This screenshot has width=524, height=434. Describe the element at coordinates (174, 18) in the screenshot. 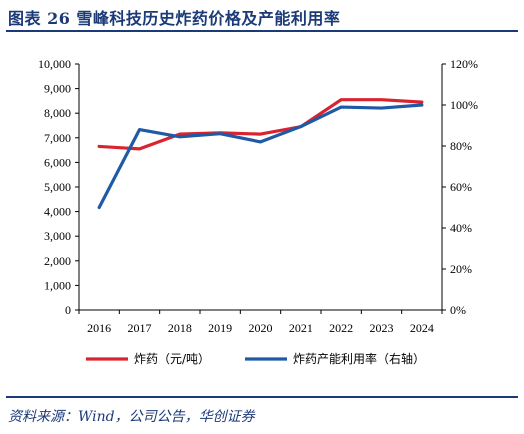

I see `chart-title: 图表 26 雪峰科技历史炸药价格及产能利用率` at that location.